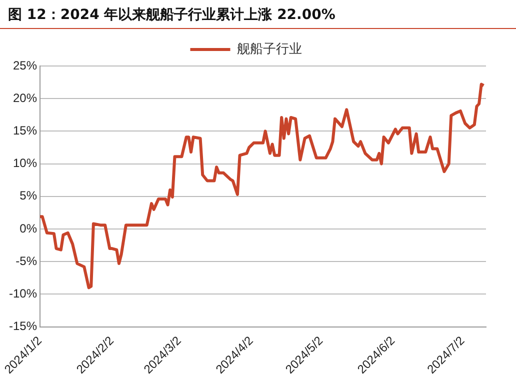  Describe the element at coordinates (25, 97) in the screenshot. I see `y-tick-label: 20%` at that location.